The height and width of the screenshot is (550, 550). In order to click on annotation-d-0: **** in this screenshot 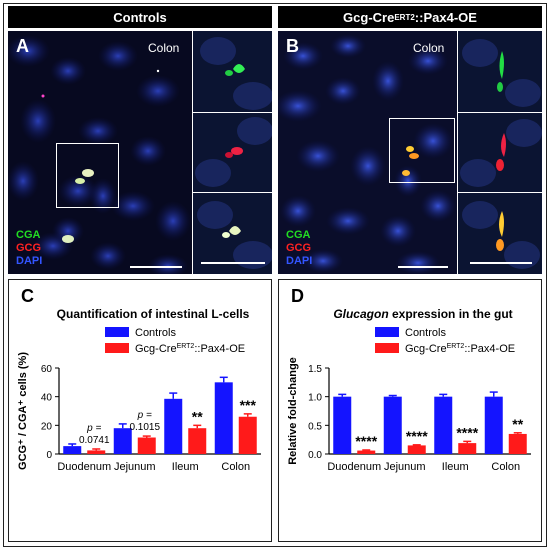, I will do `click(366, 441)`.